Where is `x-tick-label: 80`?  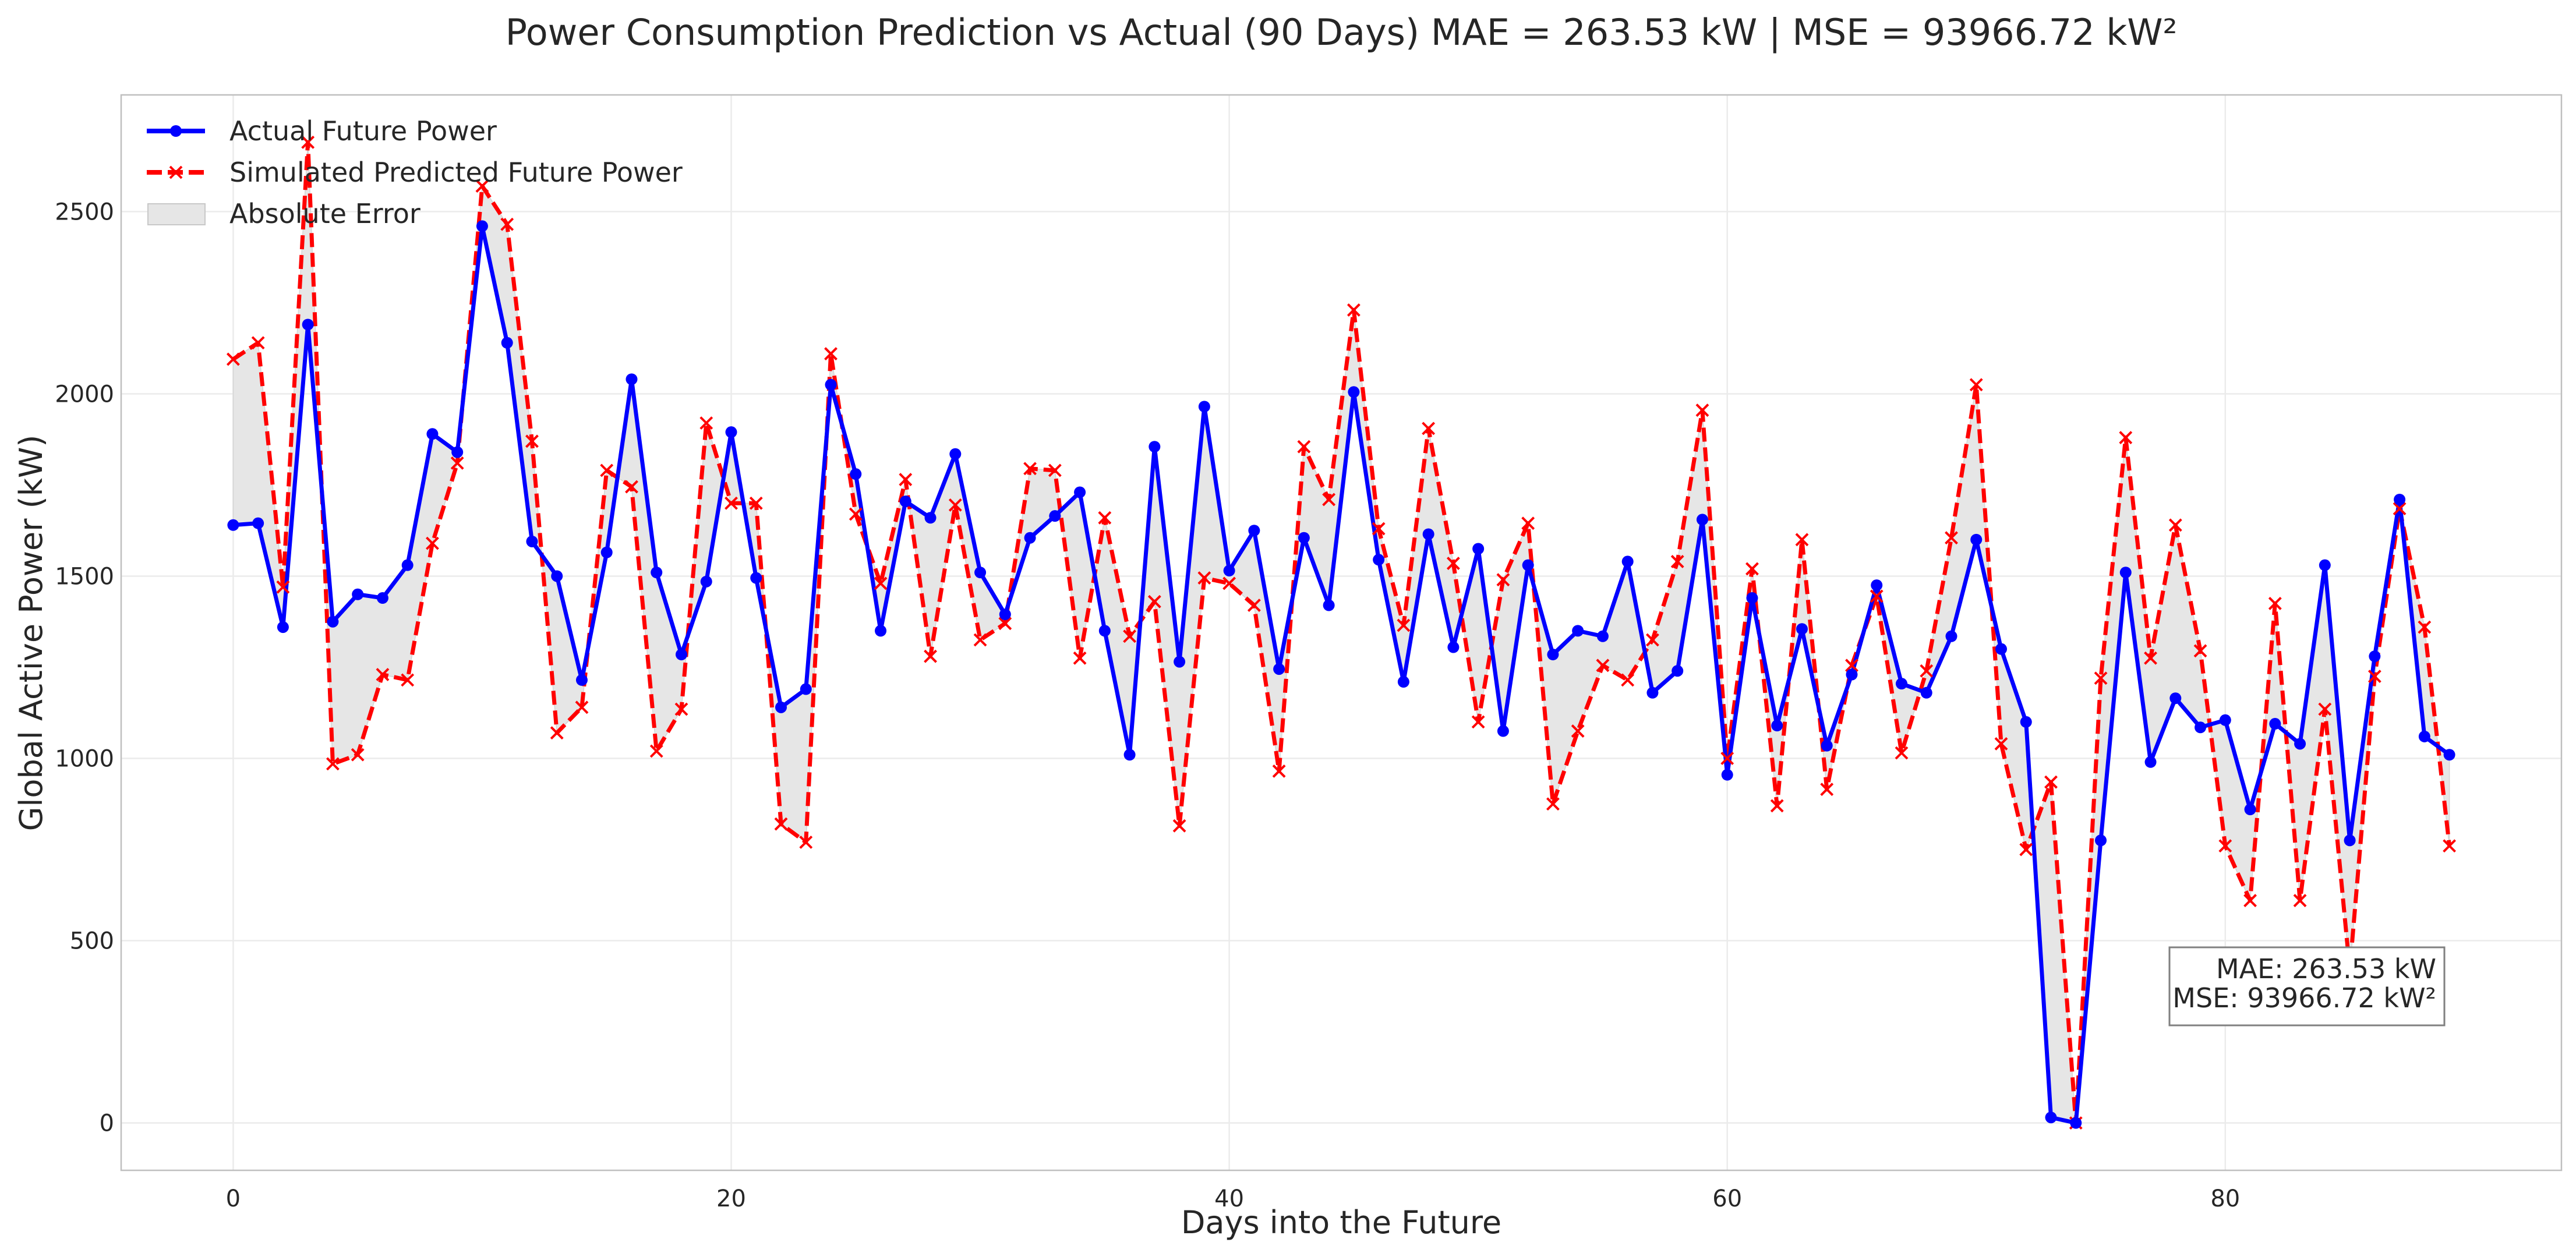
x-tick-label: 80 is located at coordinates (2225, 1198).